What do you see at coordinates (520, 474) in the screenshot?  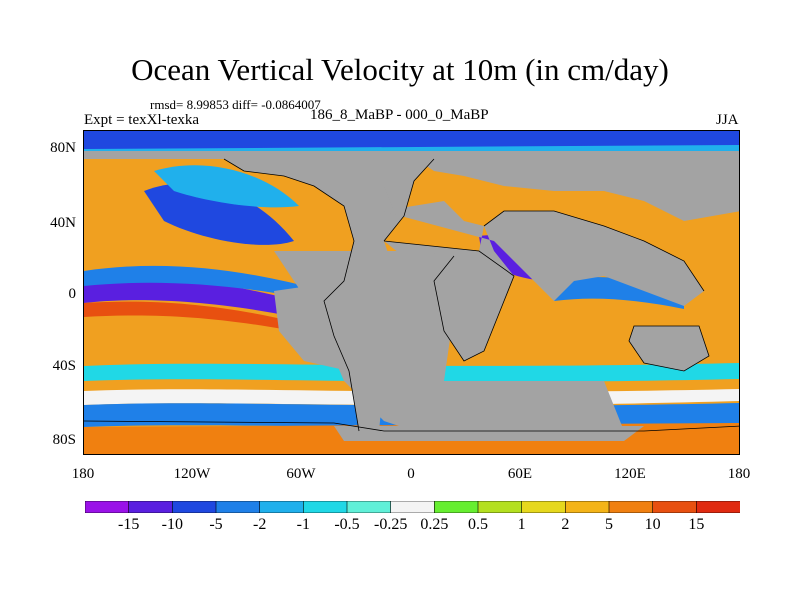 I see `x-tick-label: 60E` at bounding box center [520, 474].